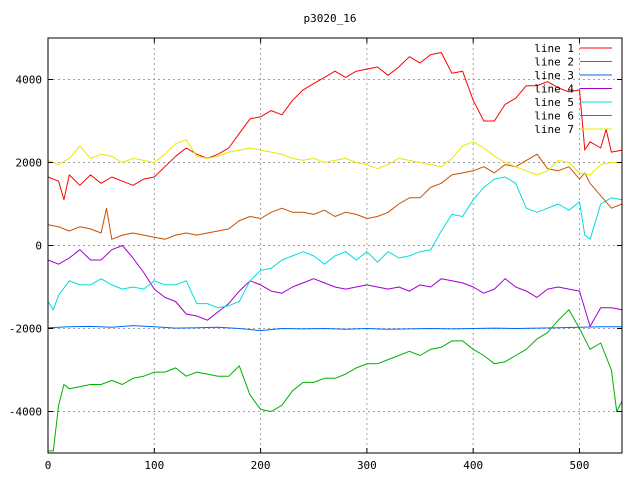  Describe the element at coordinates (554, 129) in the screenshot. I see `legend-label-7: line 7` at that location.